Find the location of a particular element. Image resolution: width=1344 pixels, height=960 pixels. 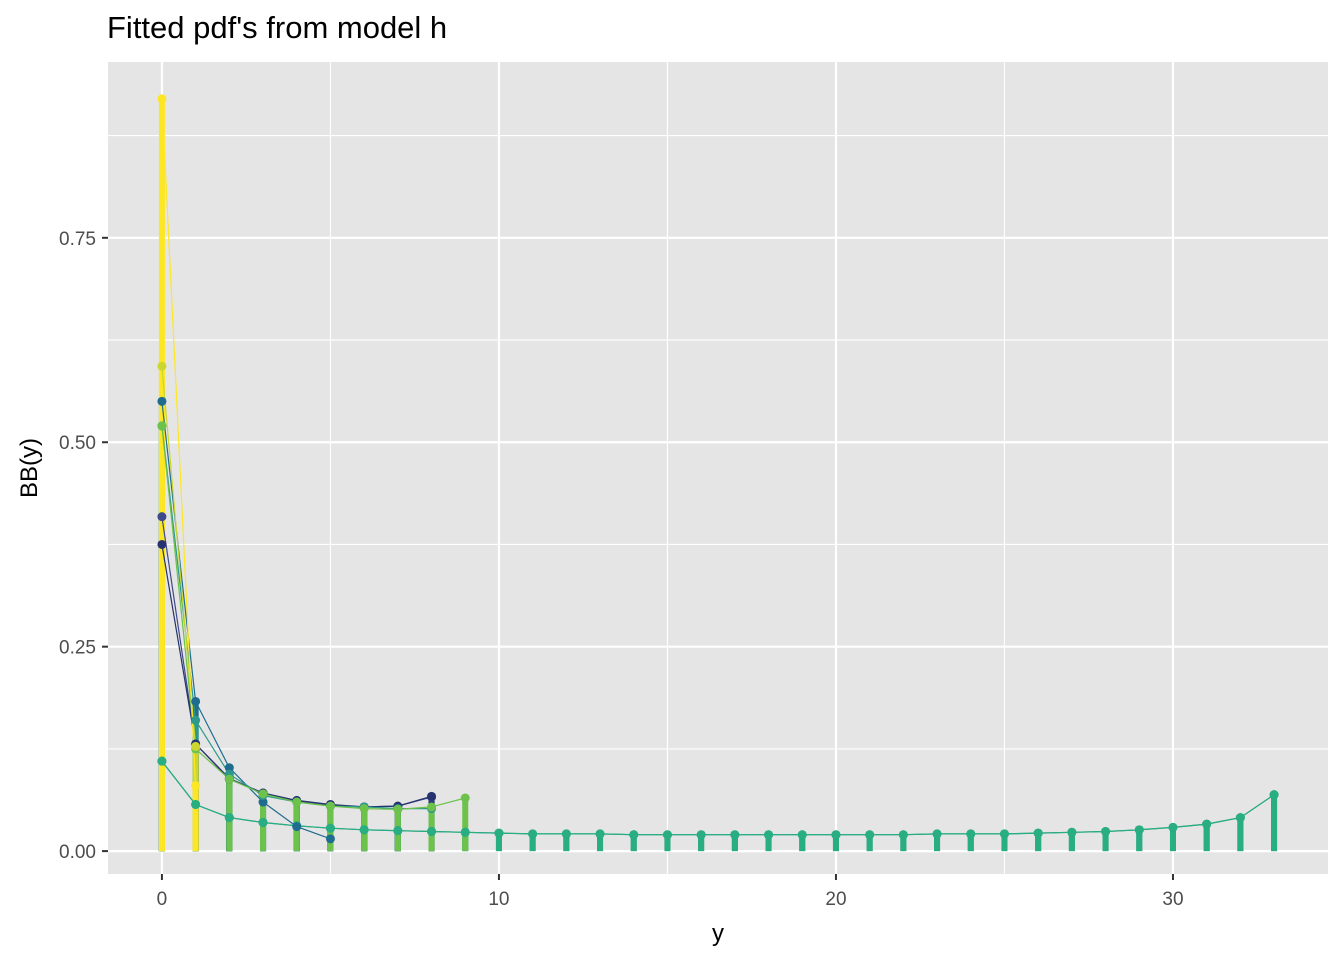

x-tick-label: 10 is located at coordinates (498, 899).